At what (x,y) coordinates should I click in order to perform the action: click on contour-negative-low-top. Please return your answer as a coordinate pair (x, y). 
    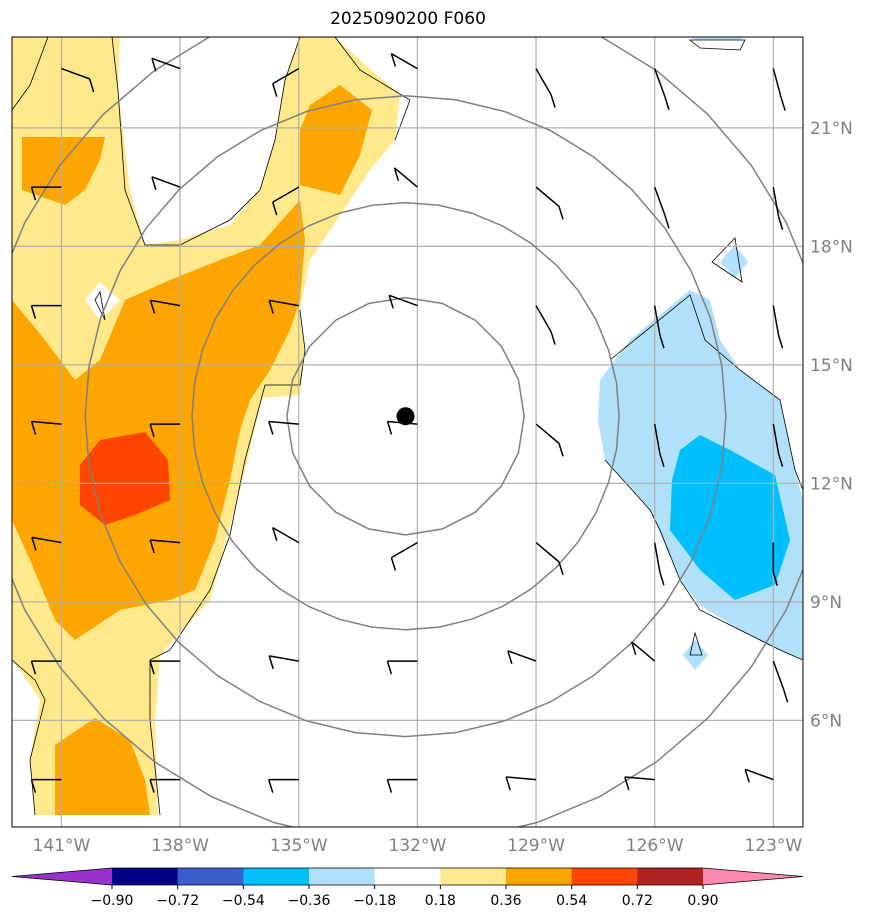
    Looking at the image, I should click on (717, 38).